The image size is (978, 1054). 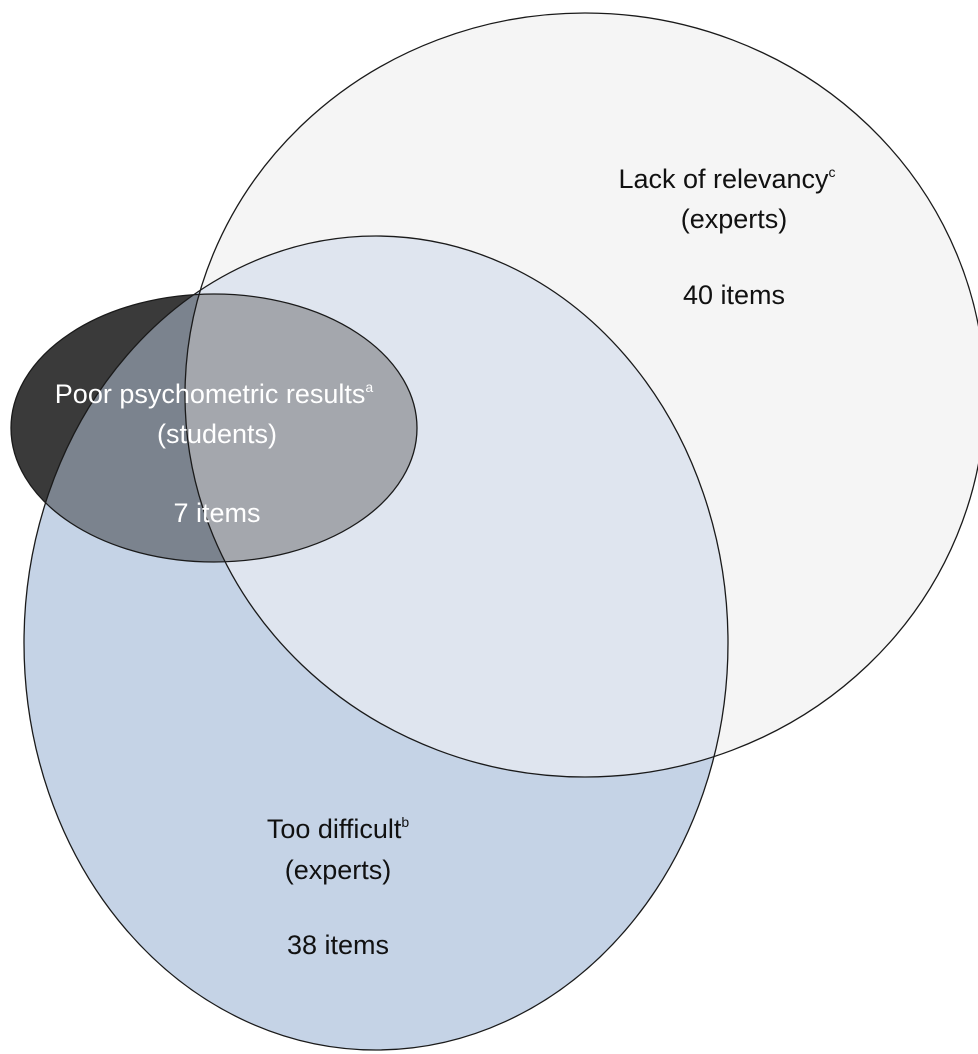 I want to click on relevancy-footnote-marker: c, so click(x=832, y=172).